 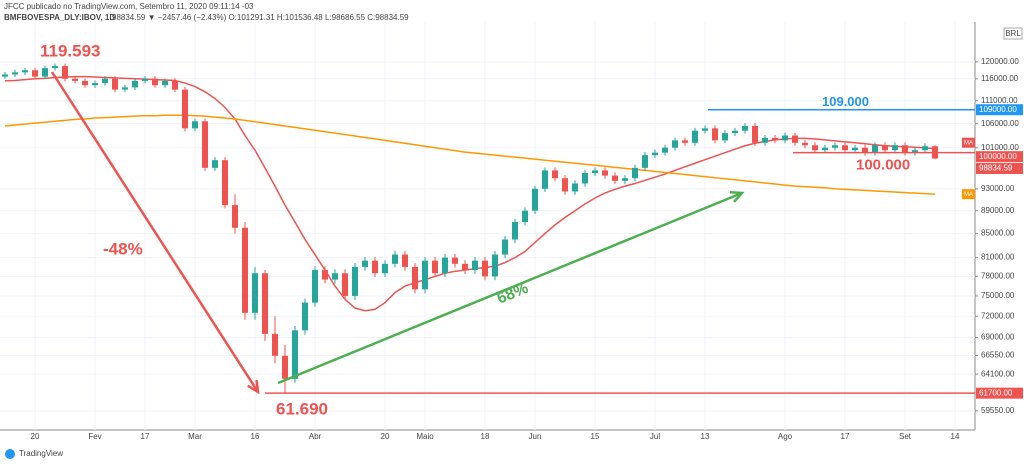 What do you see at coordinates (485, 436) in the screenshot?
I see `x-tick-label: 18` at bounding box center [485, 436].